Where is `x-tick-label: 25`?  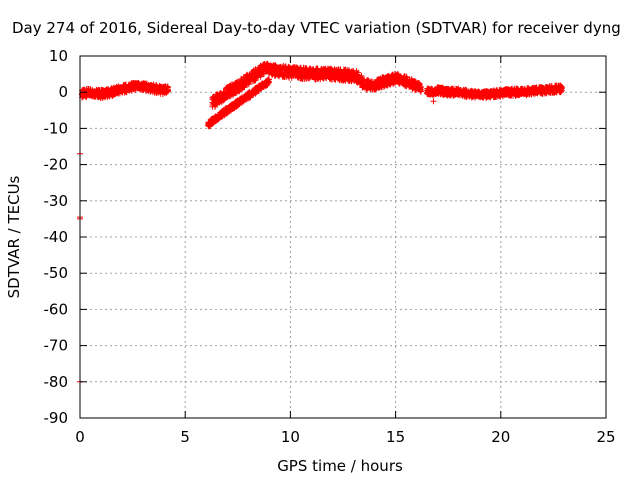
x-tick-label: 25 is located at coordinates (605, 437).